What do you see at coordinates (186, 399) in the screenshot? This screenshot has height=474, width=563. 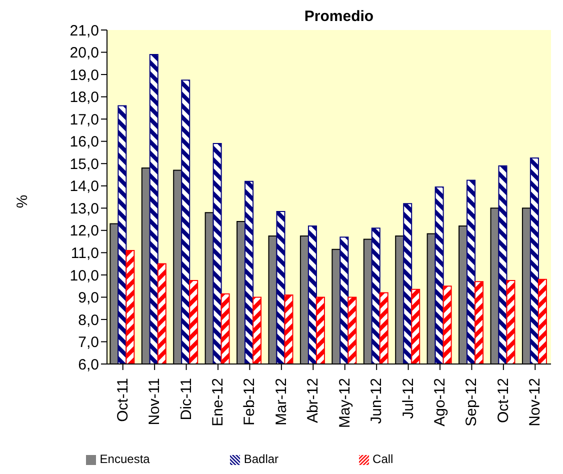 I see `x-tick-label: Dic-11` at bounding box center [186, 399].